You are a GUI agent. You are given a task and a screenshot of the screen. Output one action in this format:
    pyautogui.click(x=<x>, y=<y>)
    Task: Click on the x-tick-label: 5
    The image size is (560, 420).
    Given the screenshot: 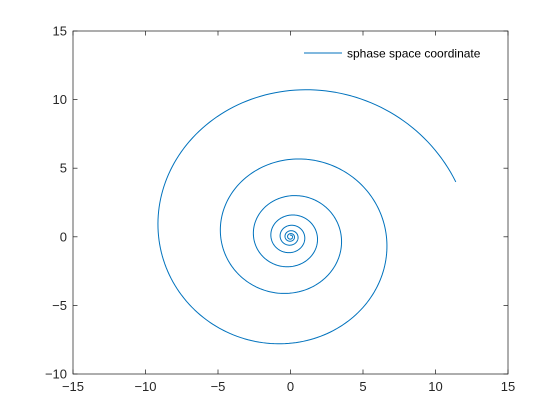 What is the action you would take?
    pyautogui.click(x=362, y=386)
    